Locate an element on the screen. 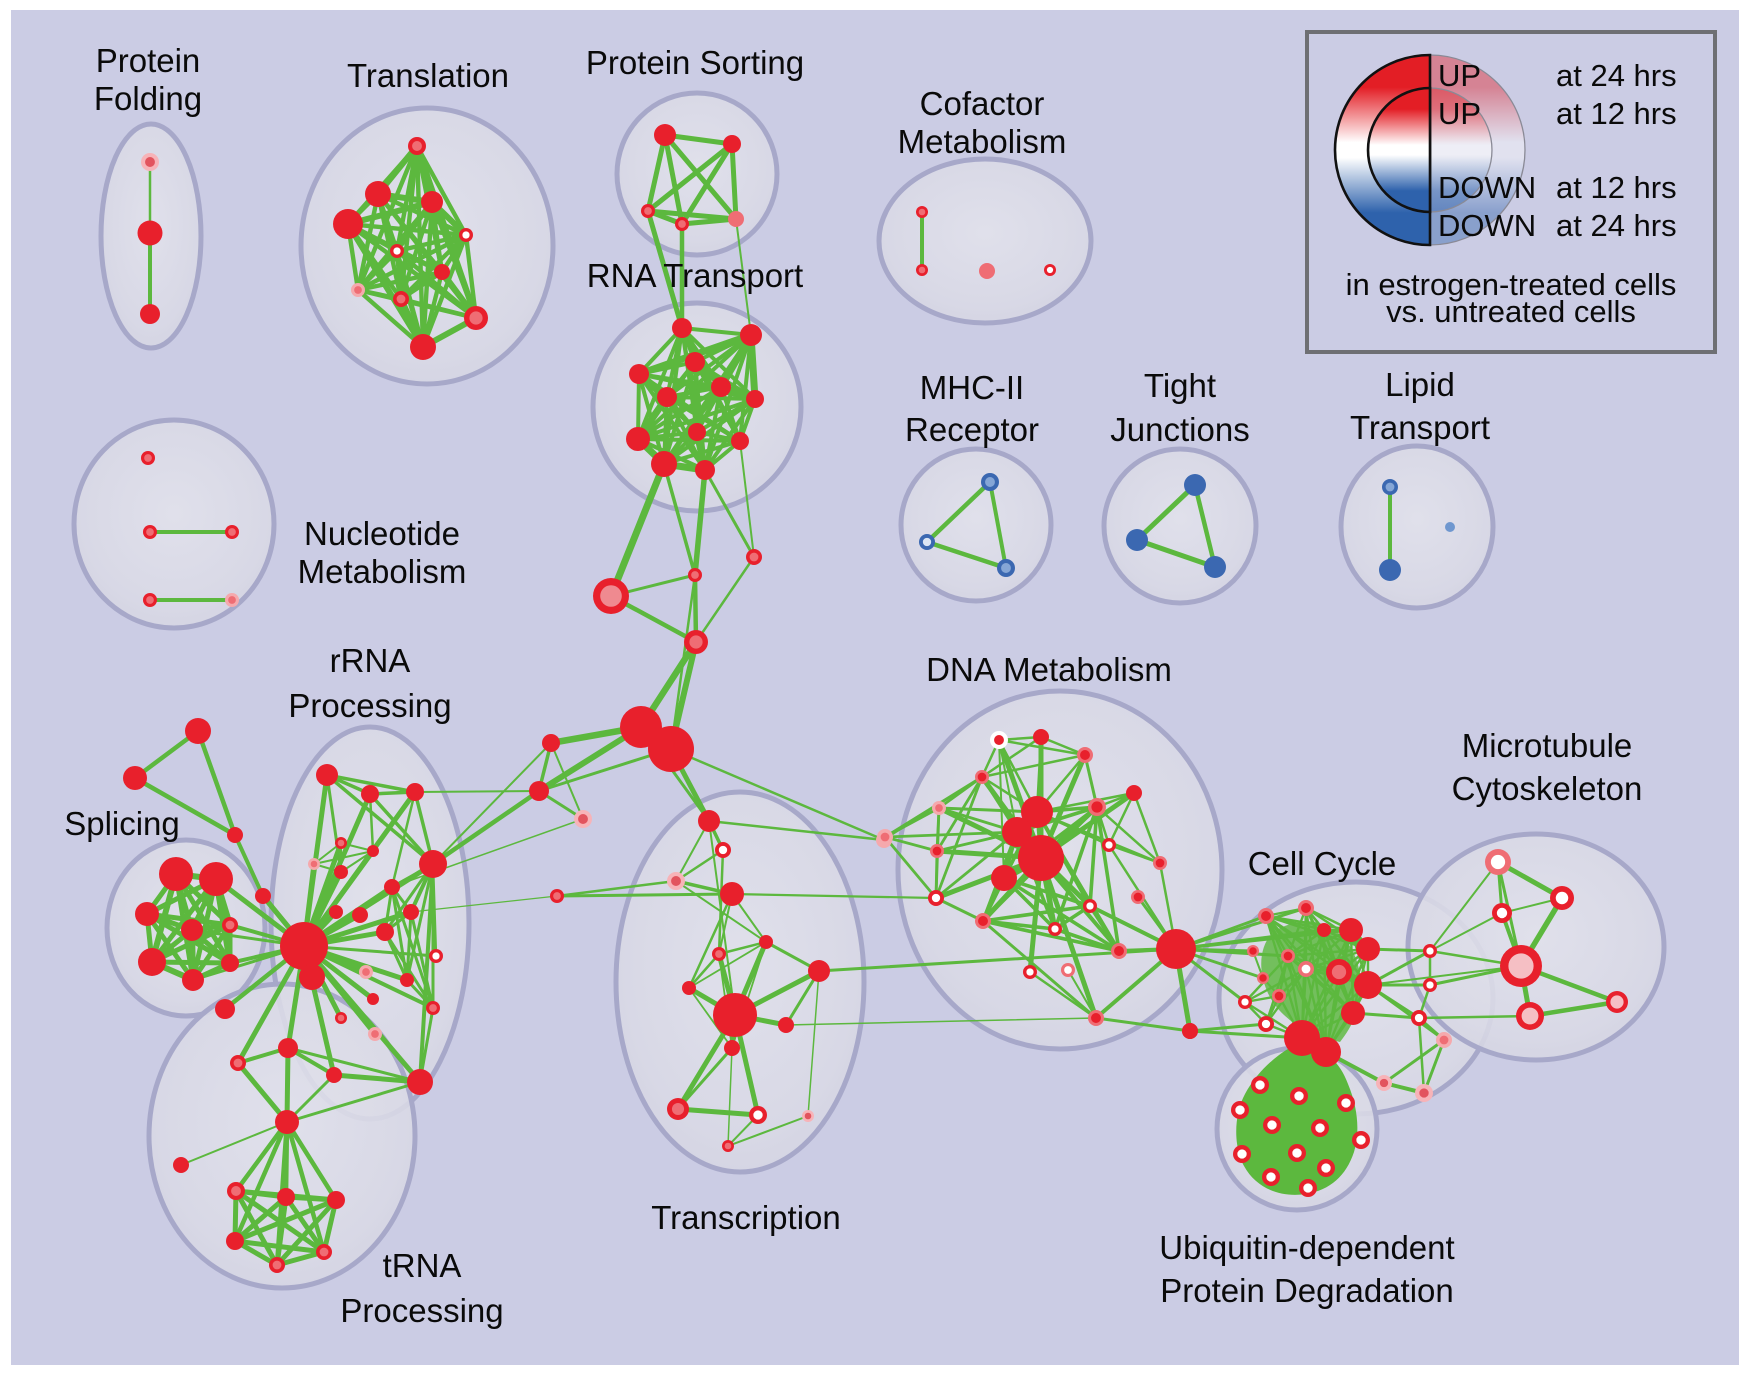 The height and width of the screenshot is (1376, 1750). svg-text: RNA Transport is located at coordinates (695, 275).